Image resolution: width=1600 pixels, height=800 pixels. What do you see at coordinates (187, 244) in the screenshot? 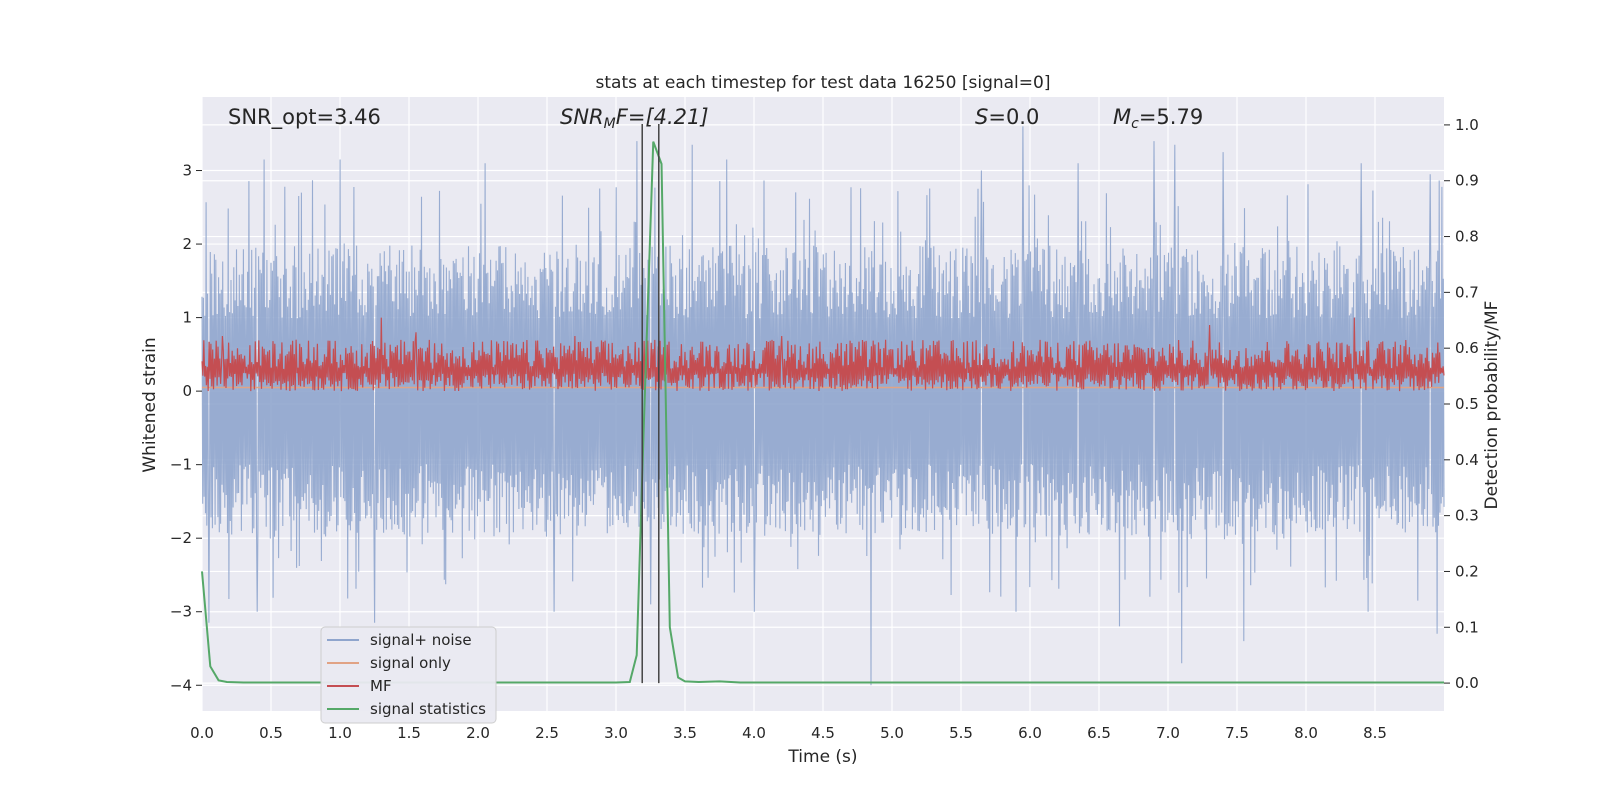
I see `y-tick-label: 2` at bounding box center [187, 244].